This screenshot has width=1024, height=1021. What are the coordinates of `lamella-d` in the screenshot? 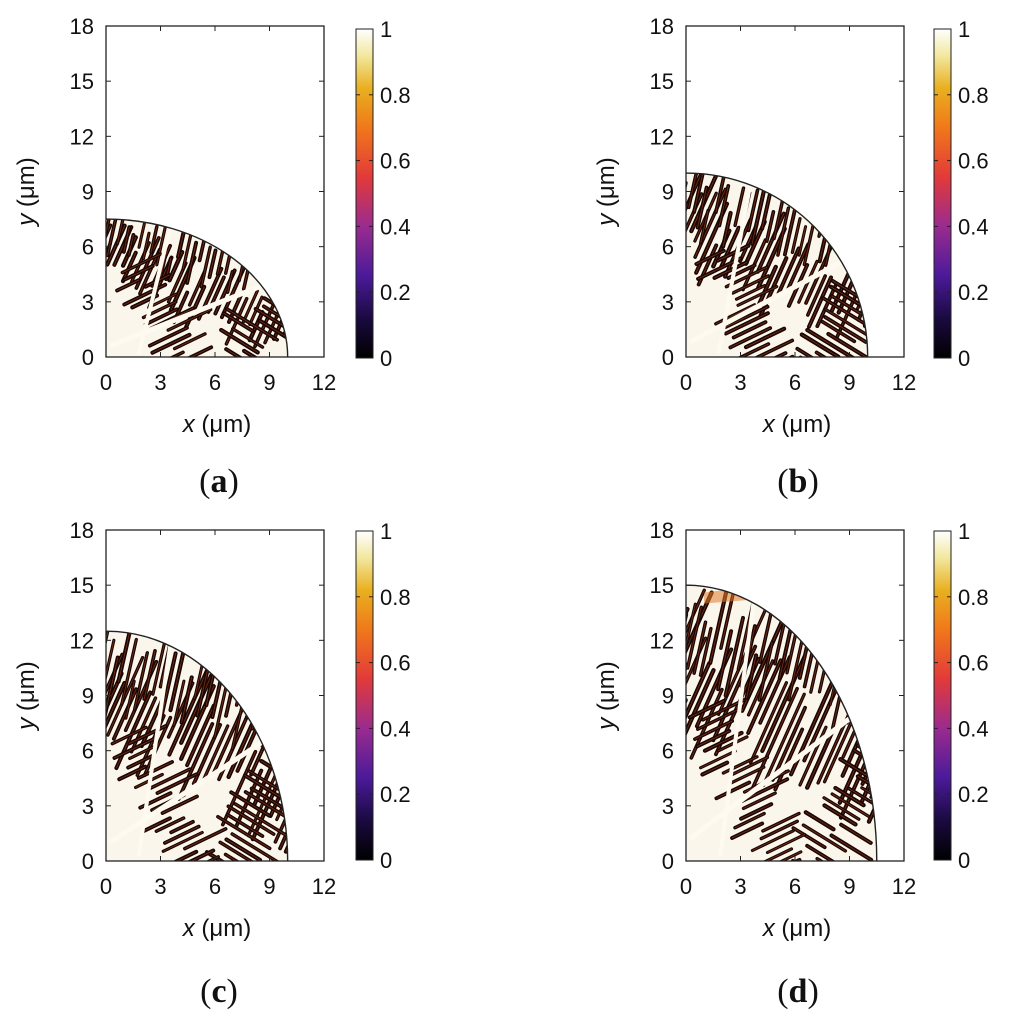 It's located at (768, 882).